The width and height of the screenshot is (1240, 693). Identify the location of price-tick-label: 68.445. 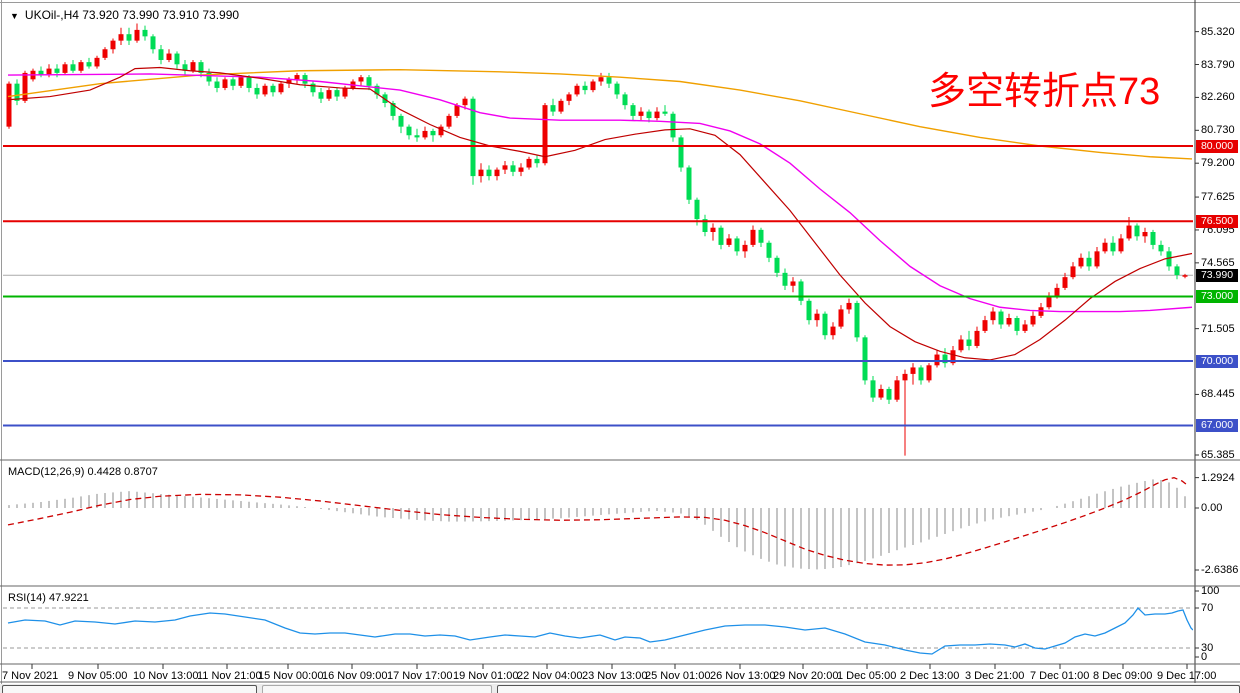
(1218, 394).